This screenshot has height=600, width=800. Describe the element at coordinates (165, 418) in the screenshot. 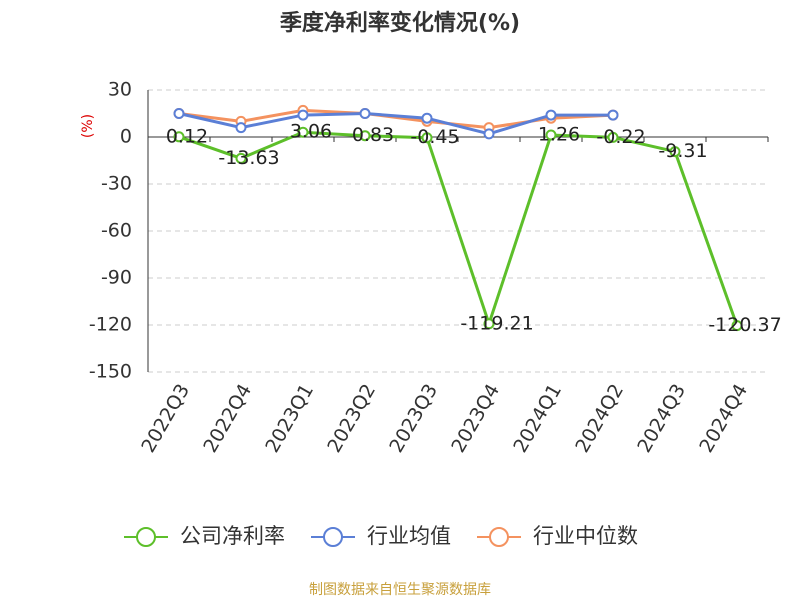

I see `x-tick-label: 2022Q3` at that location.